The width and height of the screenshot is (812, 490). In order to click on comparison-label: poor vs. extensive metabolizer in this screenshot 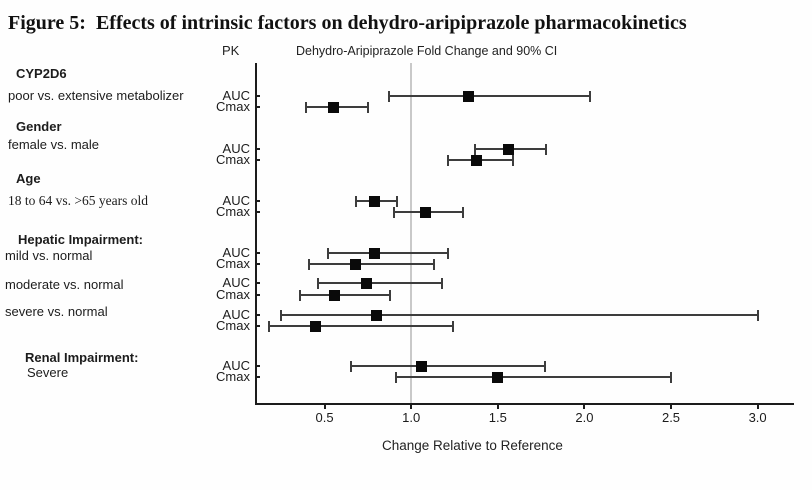, I will do `click(96, 95)`.